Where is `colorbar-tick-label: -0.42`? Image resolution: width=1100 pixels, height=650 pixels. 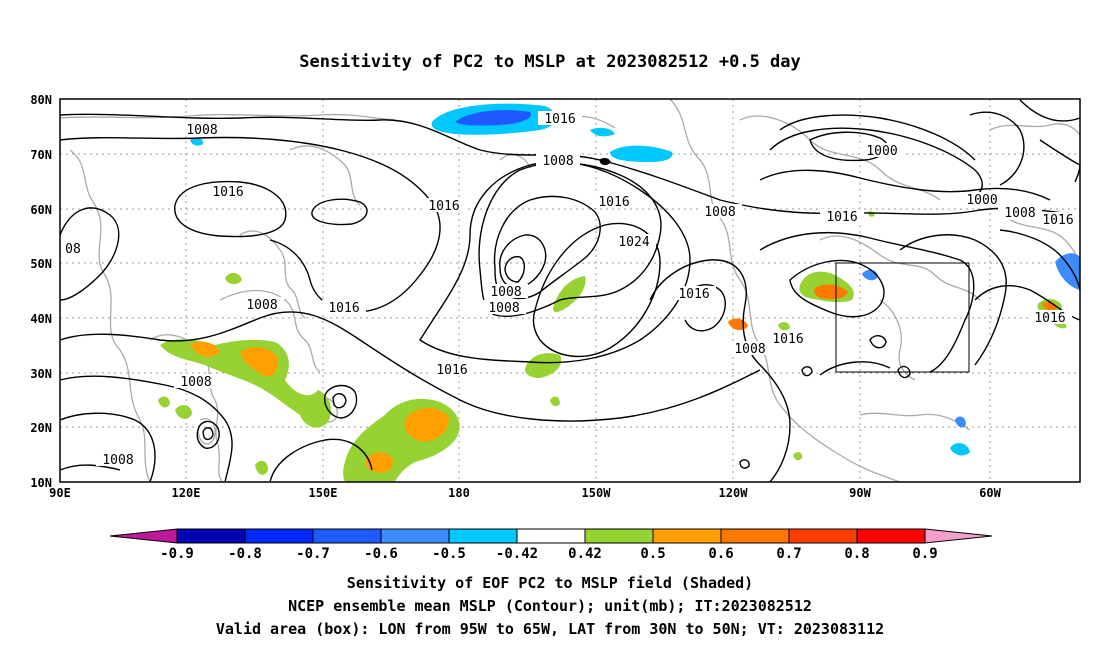 colorbar-tick-label: -0.42 is located at coordinates (517, 554).